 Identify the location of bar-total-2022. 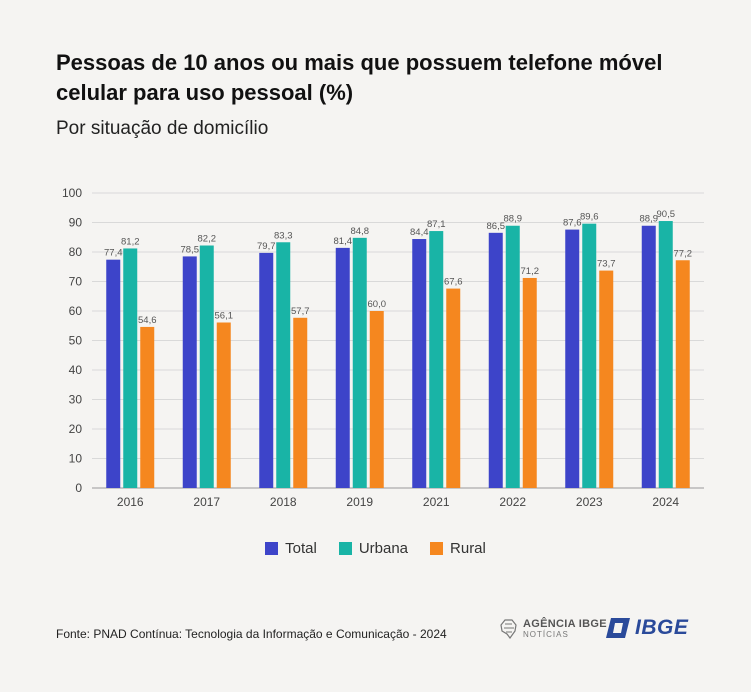
(495, 360).